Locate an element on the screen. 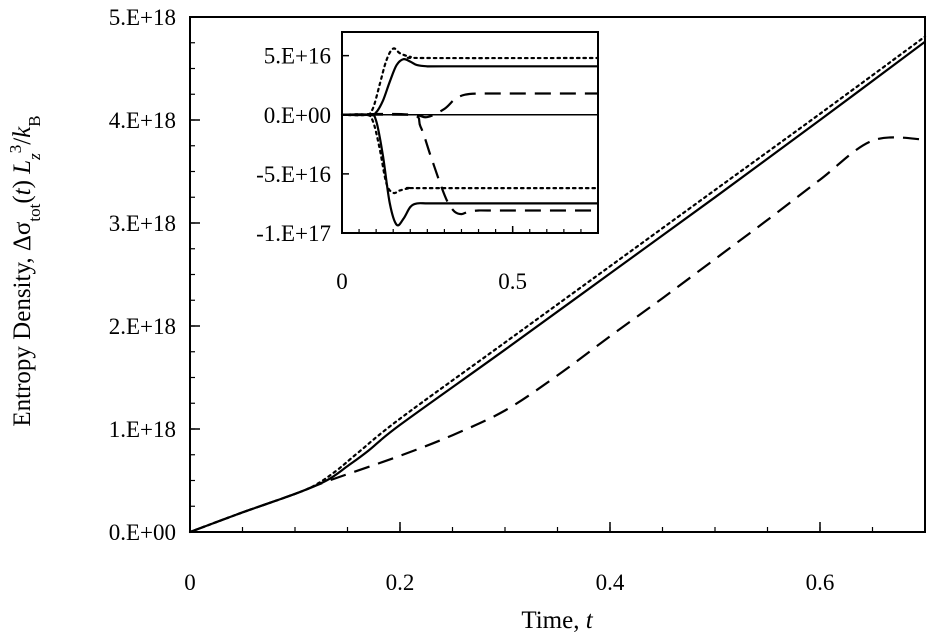  main-y-tick-label: 3.E+18 is located at coordinates (142, 223).